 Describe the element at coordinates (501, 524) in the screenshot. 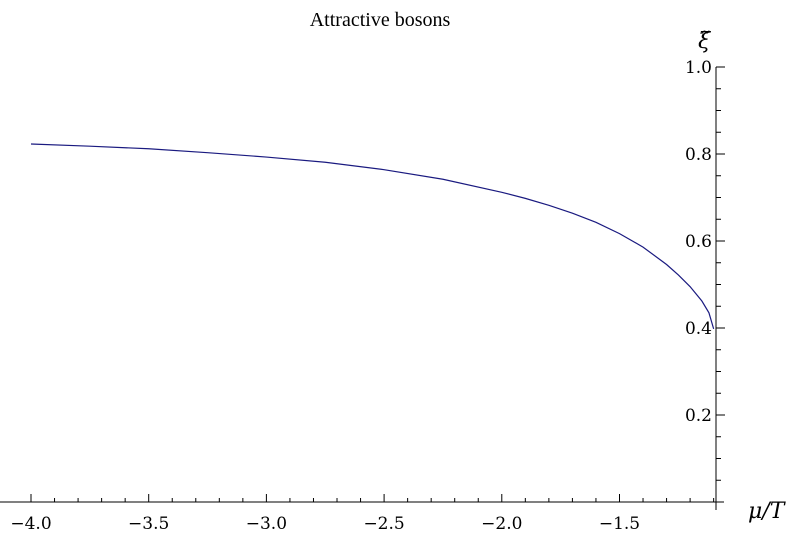

I see `x-tick-label: −2.0` at that location.